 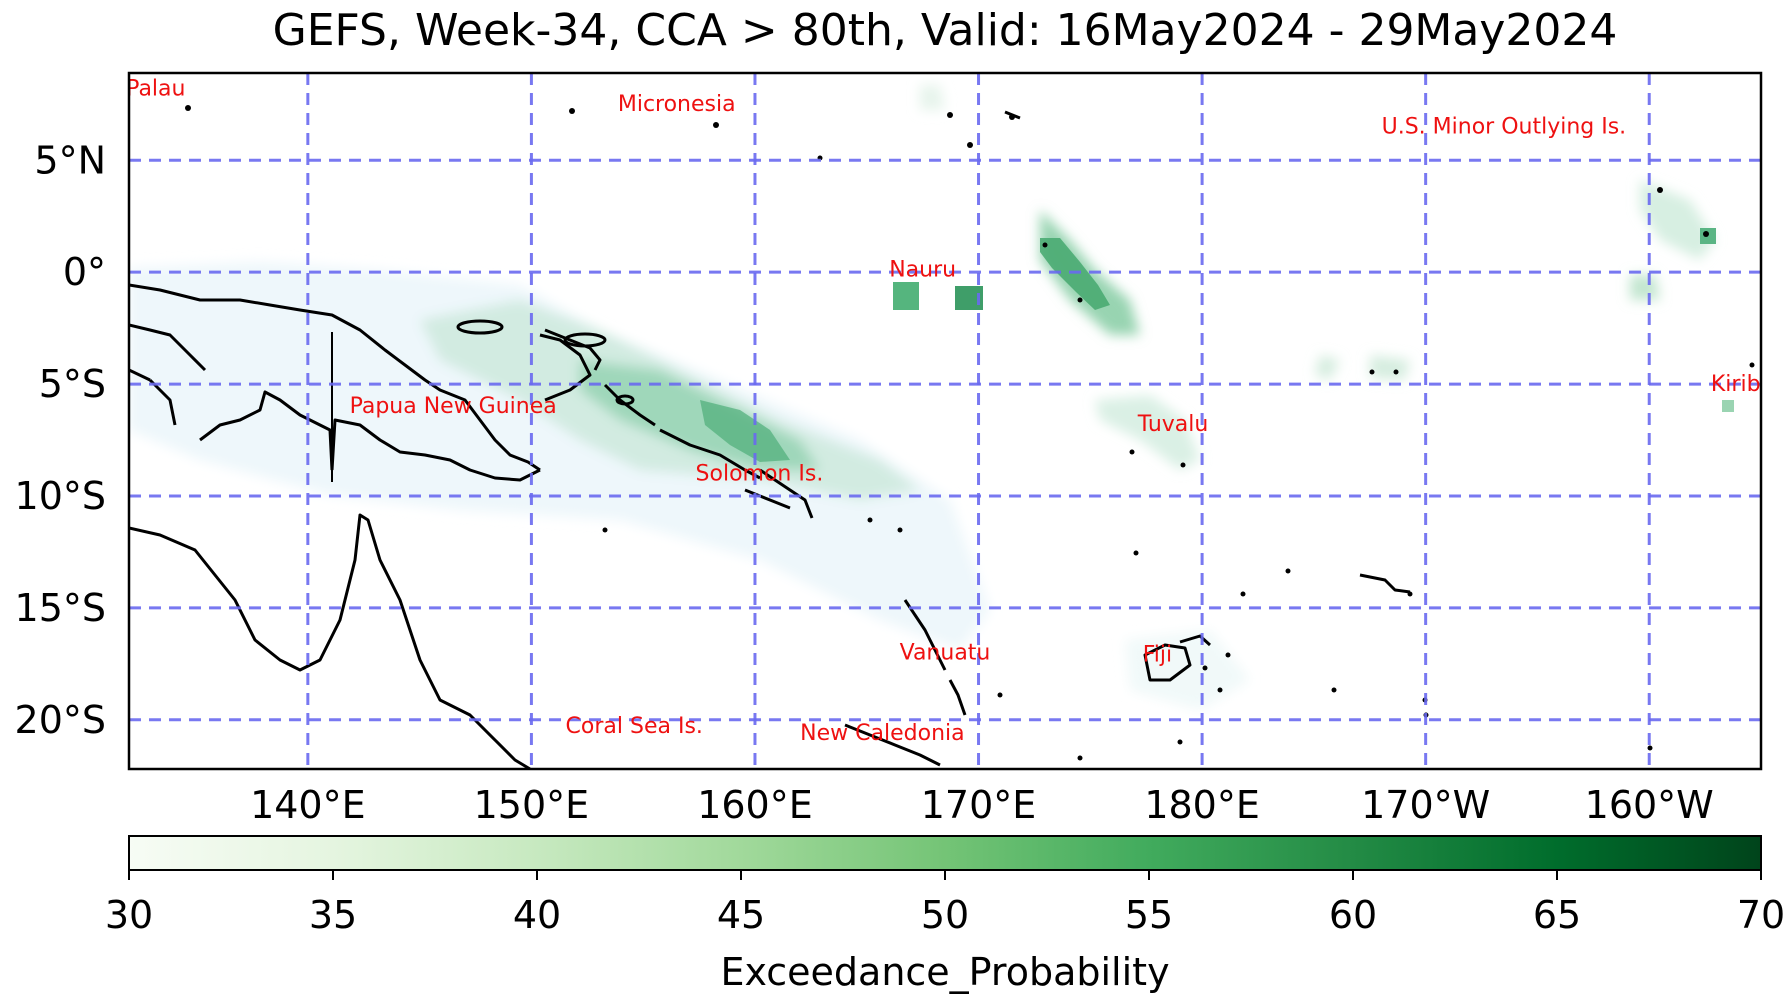 What do you see at coordinates (1075, 274) in the screenshot?
I see `hotspot-gilbert` at bounding box center [1075, 274].